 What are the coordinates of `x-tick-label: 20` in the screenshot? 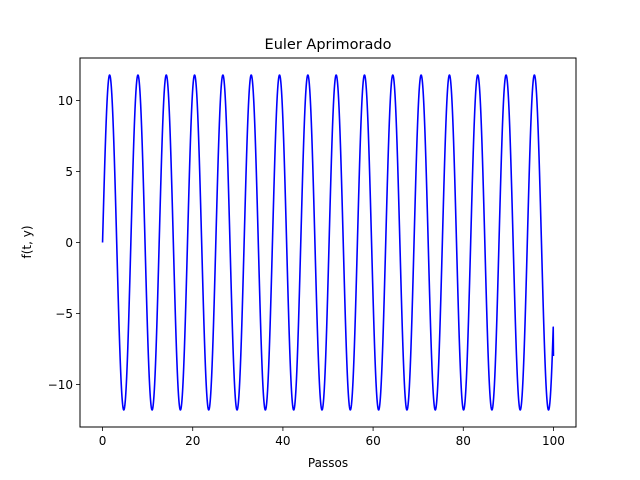 It's located at (192, 441).